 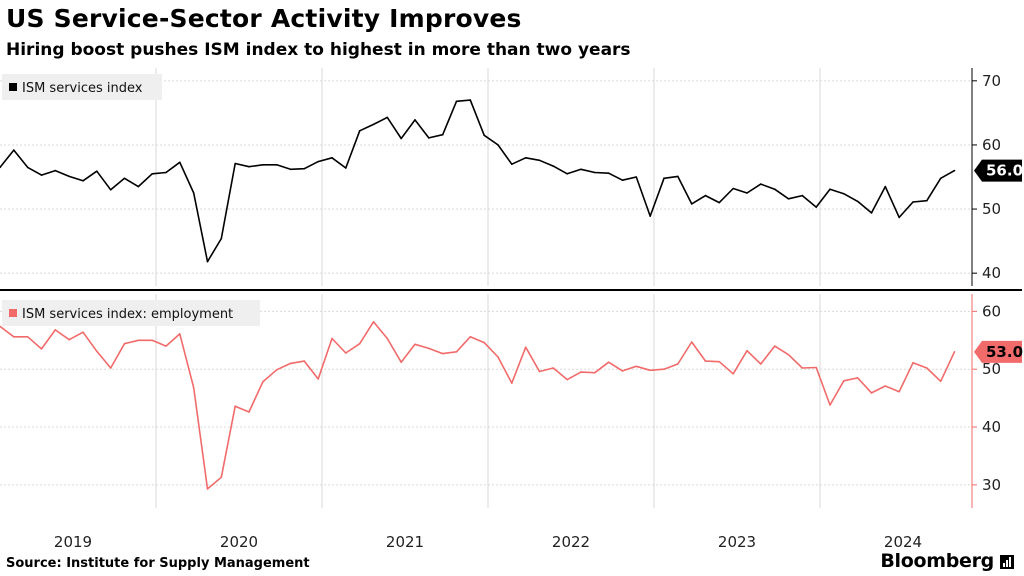 What do you see at coordinates (405, 542) in the screenshot?
I see `x-tick-label: 2021` at bounding box center [405, 542].